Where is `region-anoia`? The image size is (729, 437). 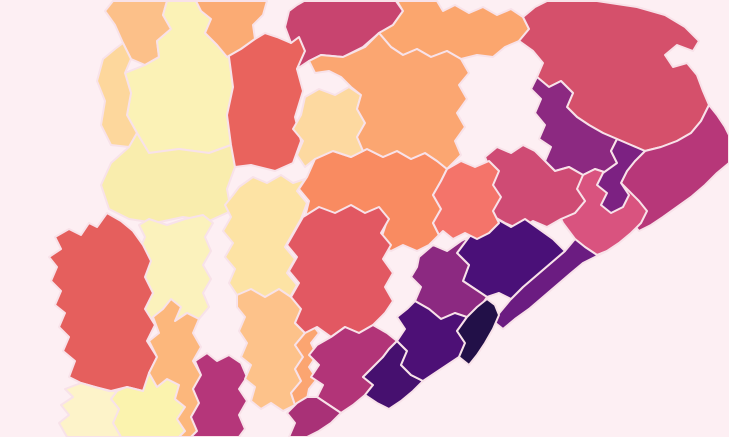
region-anoia is located at coordinates (340, 271).